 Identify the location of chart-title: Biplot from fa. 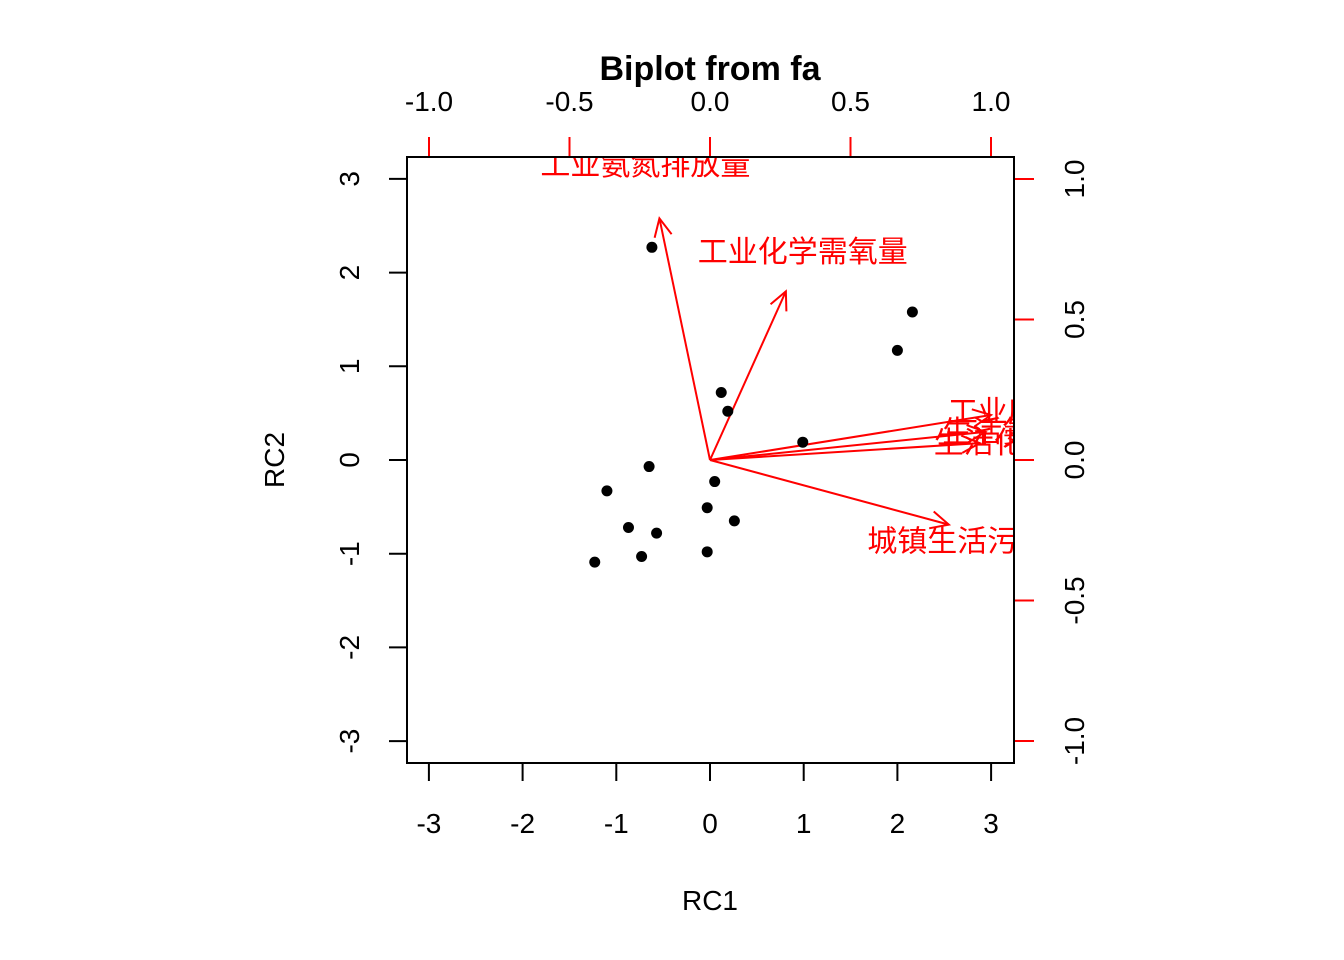
(711, 69).